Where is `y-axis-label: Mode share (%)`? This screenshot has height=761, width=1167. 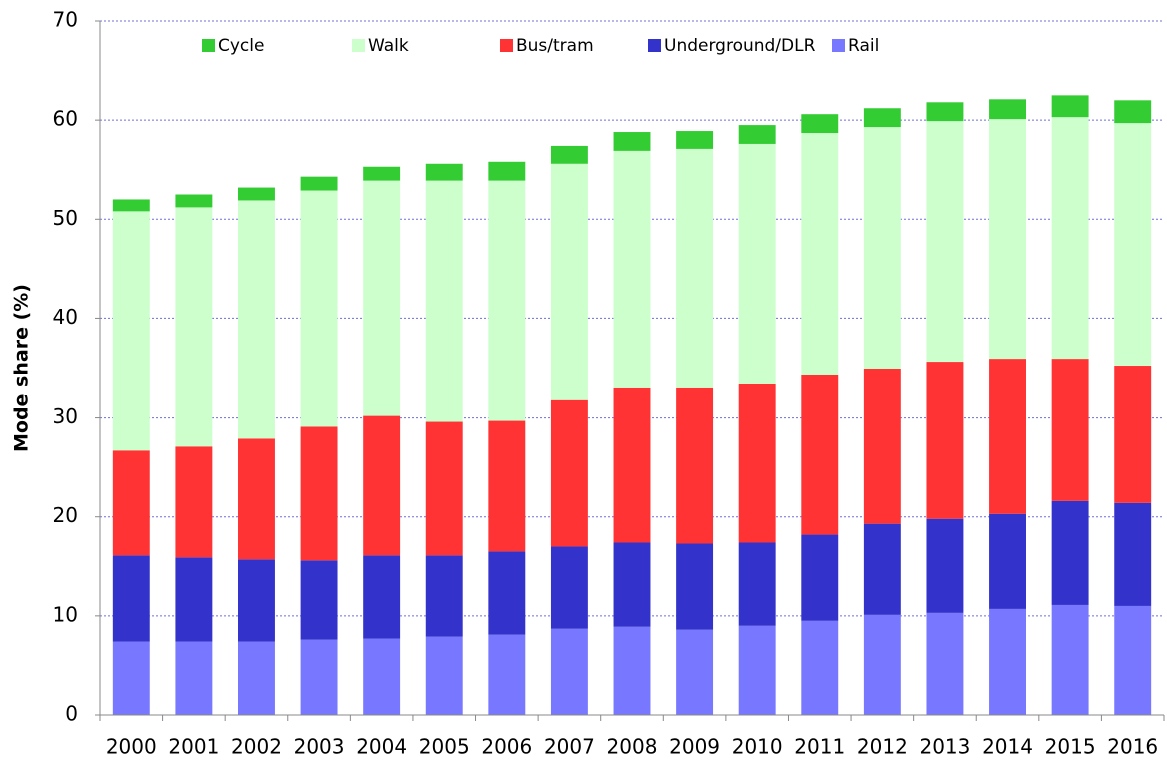
y-axis-label: Mode share (%) is located at coordinates (22, 368).